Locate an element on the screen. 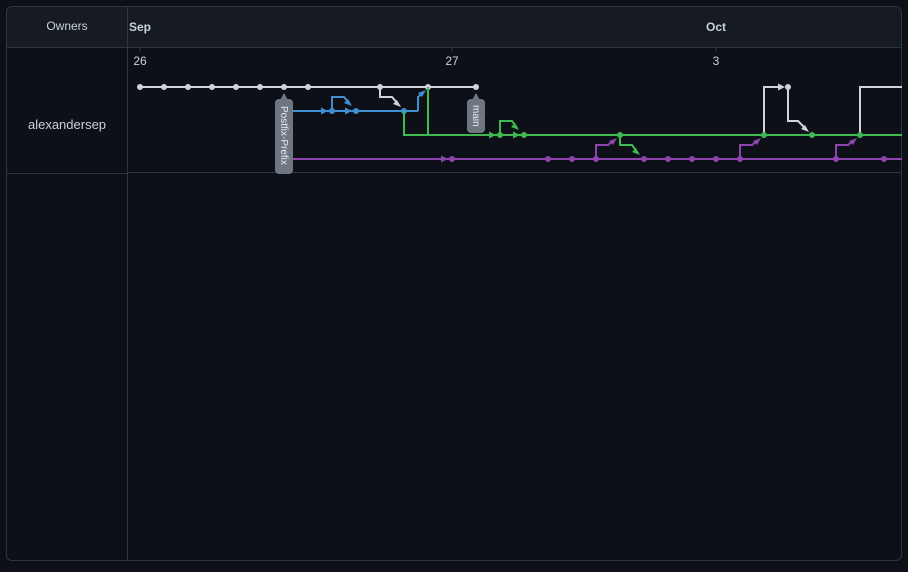 The image size is (908, 572). branch-purple-commits is located at coordinates (668, 159).